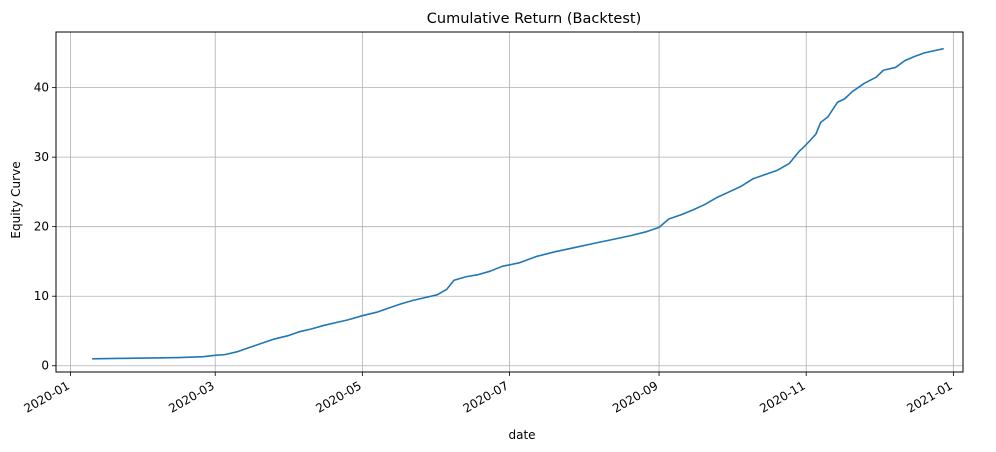 This screenshot has width=996, height=452. Describe the element at coordinates (929, 396) in the screenshot. I see `x-tick-label: 2021-01` at that location.